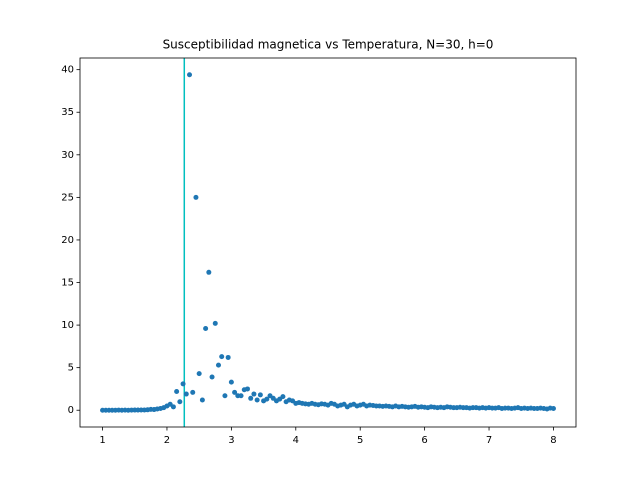 The height and width of the screenshot is (484, 640). What do you see at coordinates (296, 440) in the screenshot?
I see `x-tick-label: 4` at bounding box center [296, 440].